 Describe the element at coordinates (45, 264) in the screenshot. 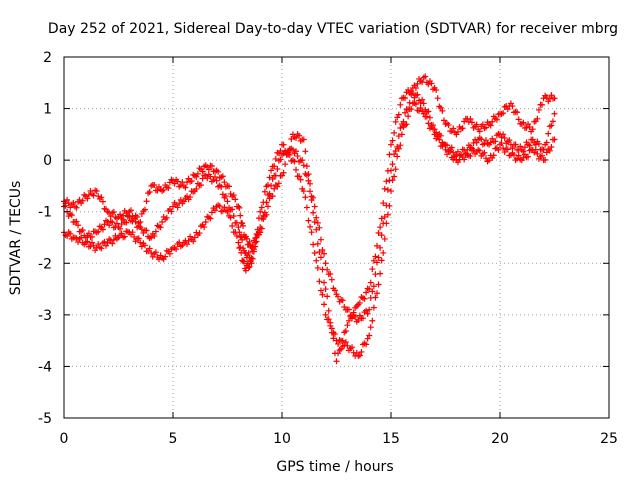

I see `y-tick-label: -2` at that location.